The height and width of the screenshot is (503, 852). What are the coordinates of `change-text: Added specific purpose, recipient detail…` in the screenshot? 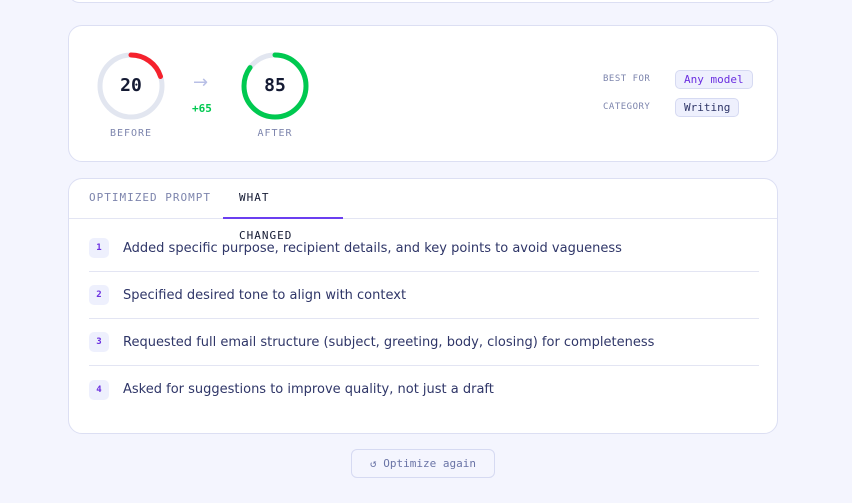 It's located at (372, 248).